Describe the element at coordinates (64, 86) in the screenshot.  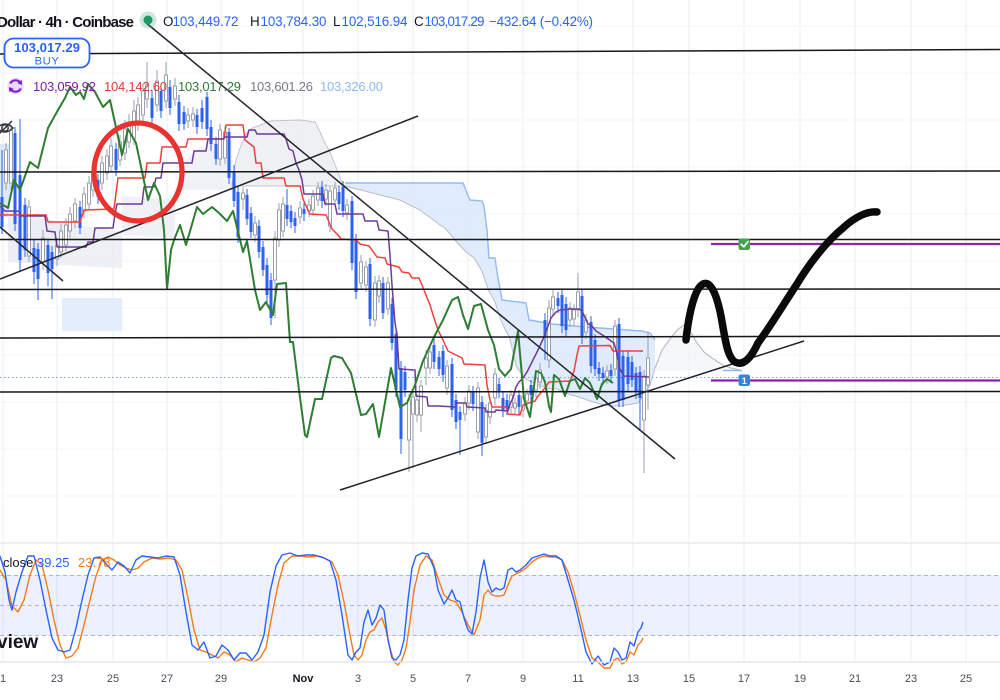
I see `svg-text: 103,059.92` at that location.